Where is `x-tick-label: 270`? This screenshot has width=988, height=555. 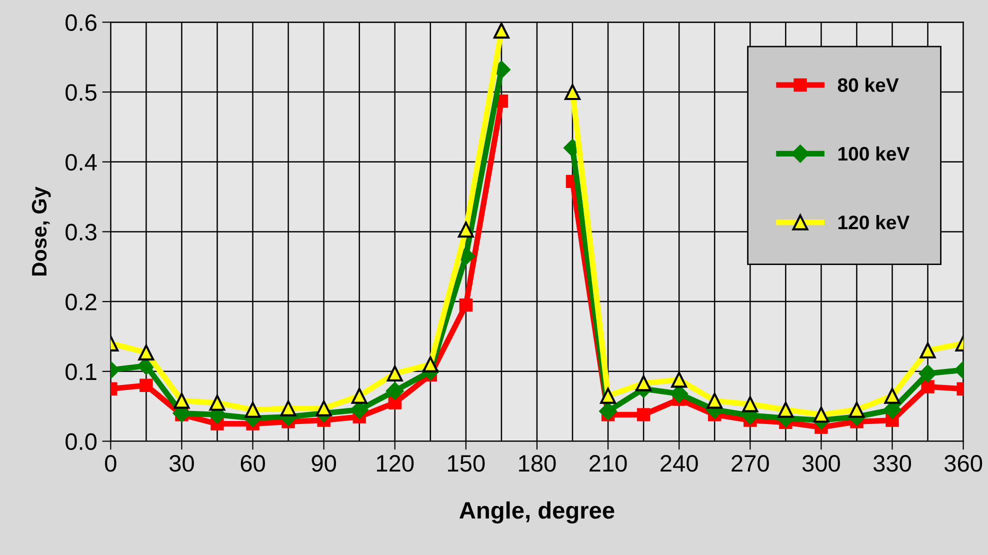
x-tick-label: 270 is located at coordinates (750, 463).